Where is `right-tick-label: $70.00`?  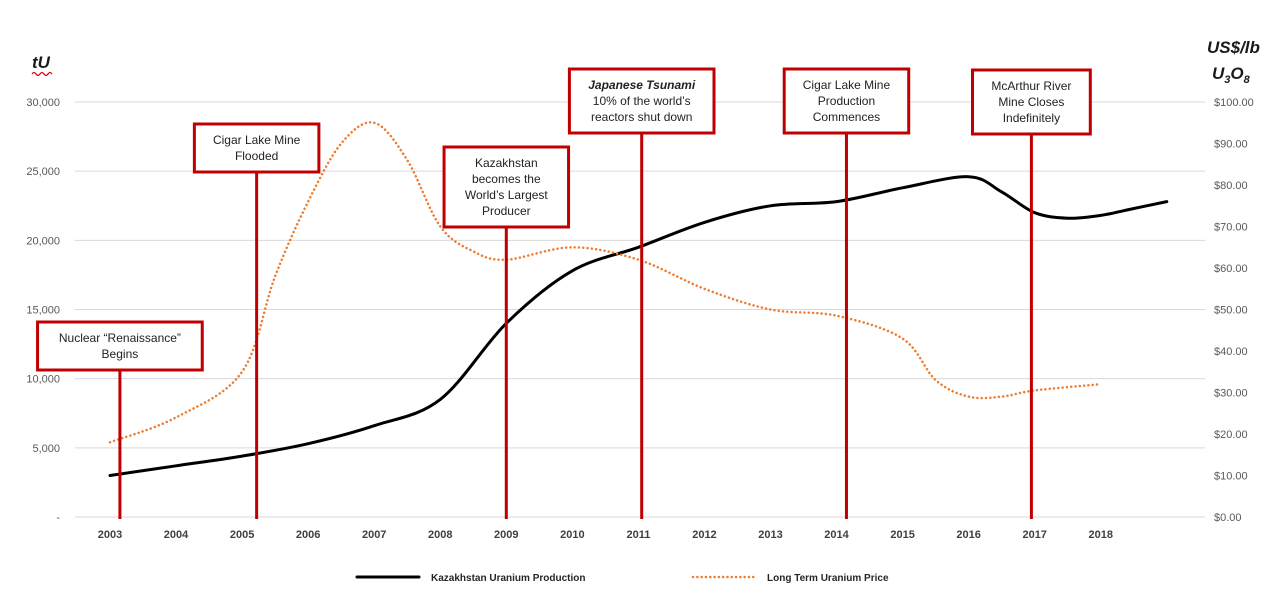
right-tick-label: $70.00 is located at coordinates (1231, 228).